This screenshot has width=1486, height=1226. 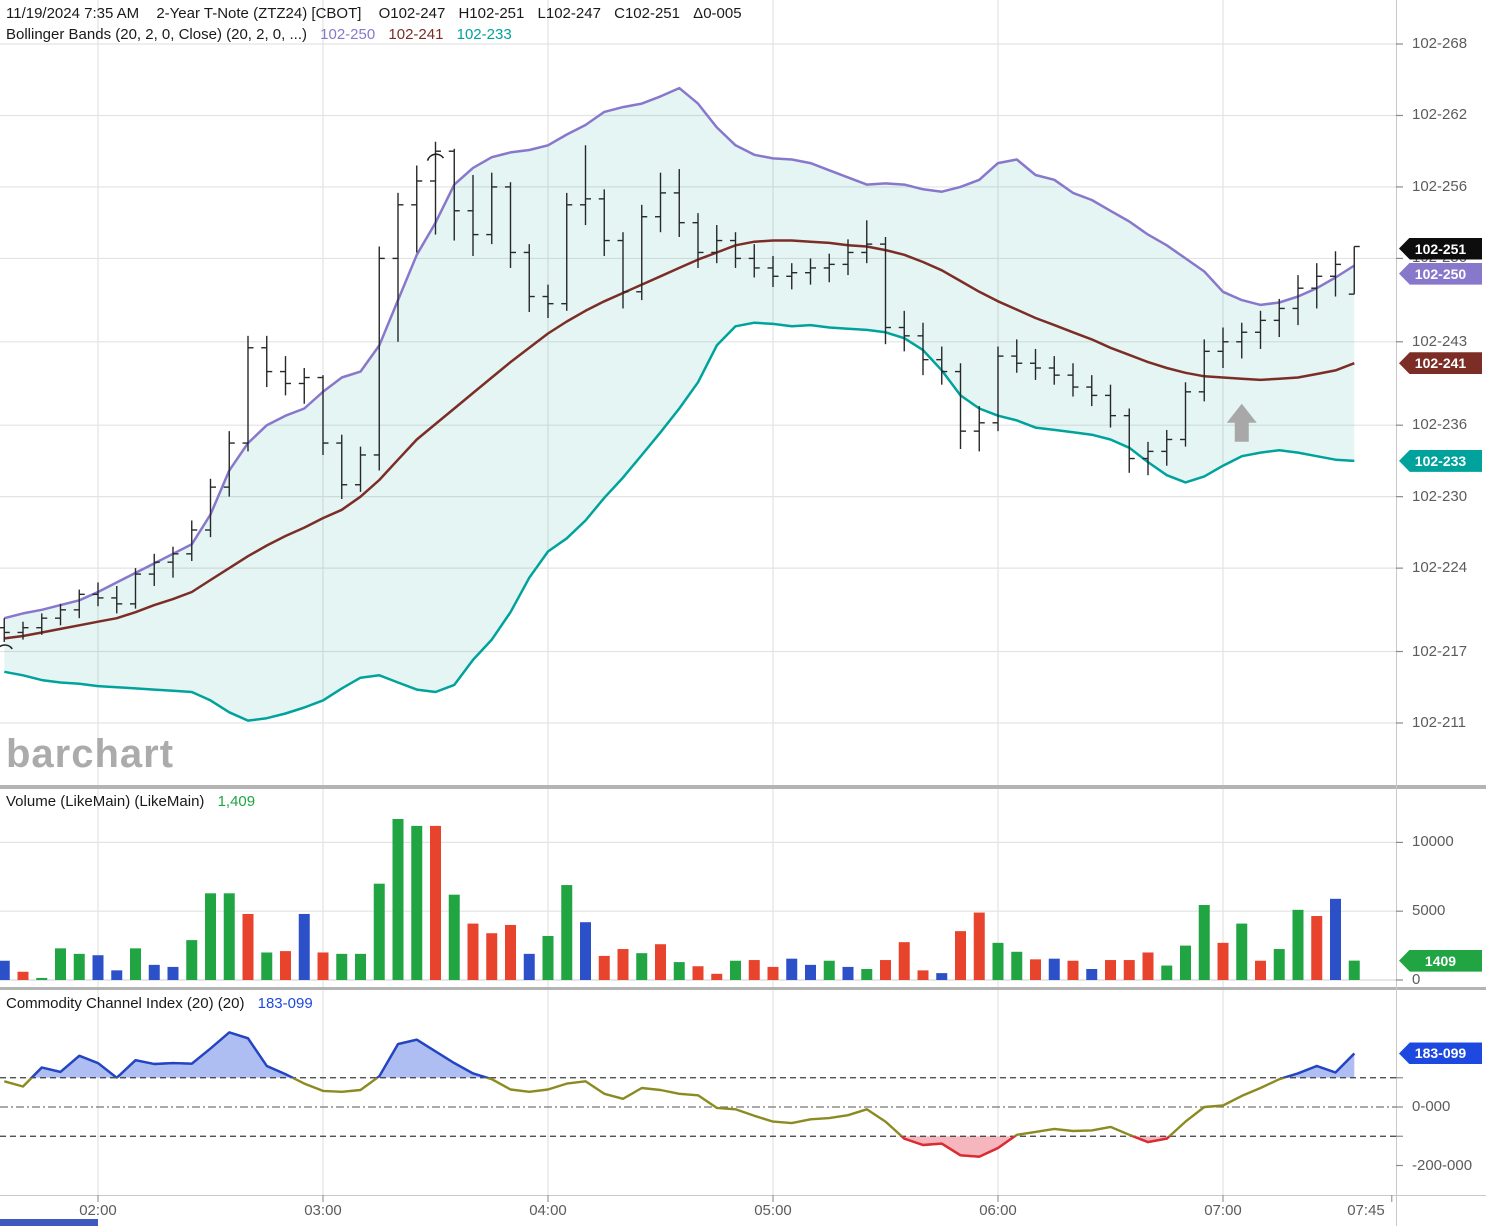 What do you see at coordinates (1366, 1210) in the screenshot?
I see `time-axis-label: 07:45` at bounding box center [1366, 1210].